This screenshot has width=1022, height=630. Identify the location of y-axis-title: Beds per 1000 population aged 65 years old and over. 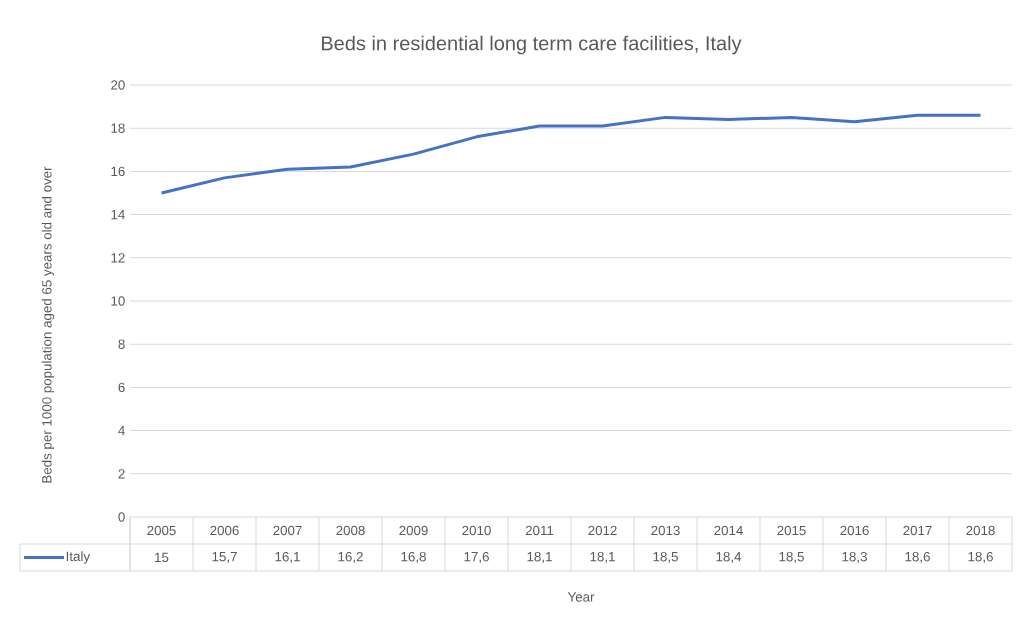
(48, 324).